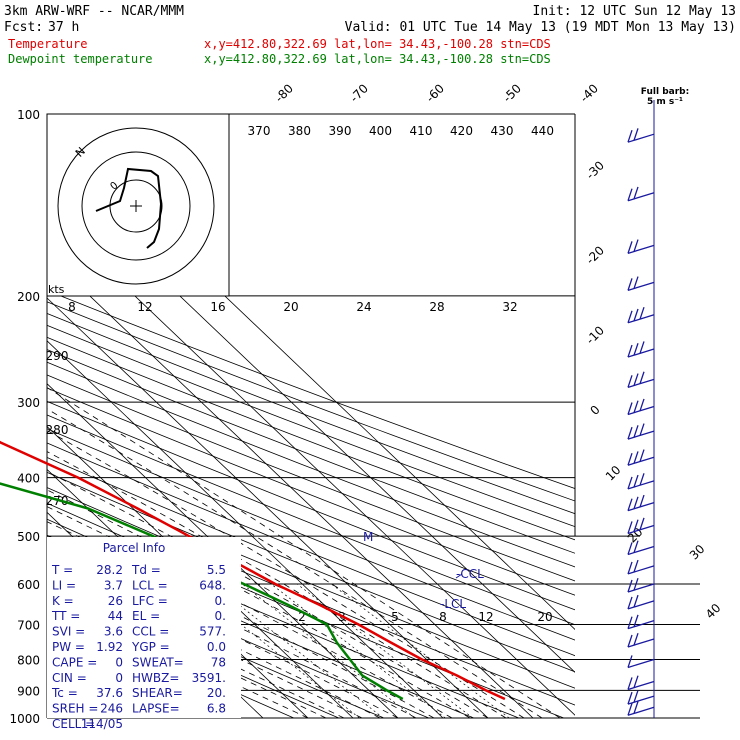  I want to click on model-title: 3km ARW-WRF -- NCAR/MMM, so click(94, 11).